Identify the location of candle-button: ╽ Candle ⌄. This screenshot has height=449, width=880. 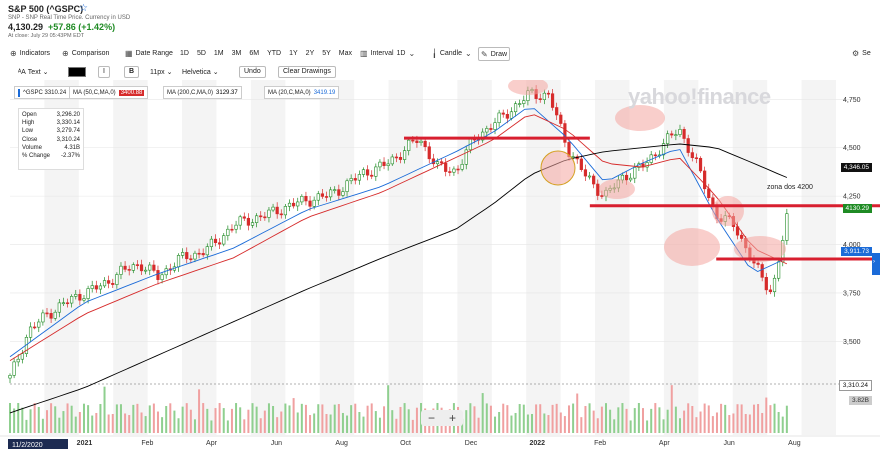
(452, 53).